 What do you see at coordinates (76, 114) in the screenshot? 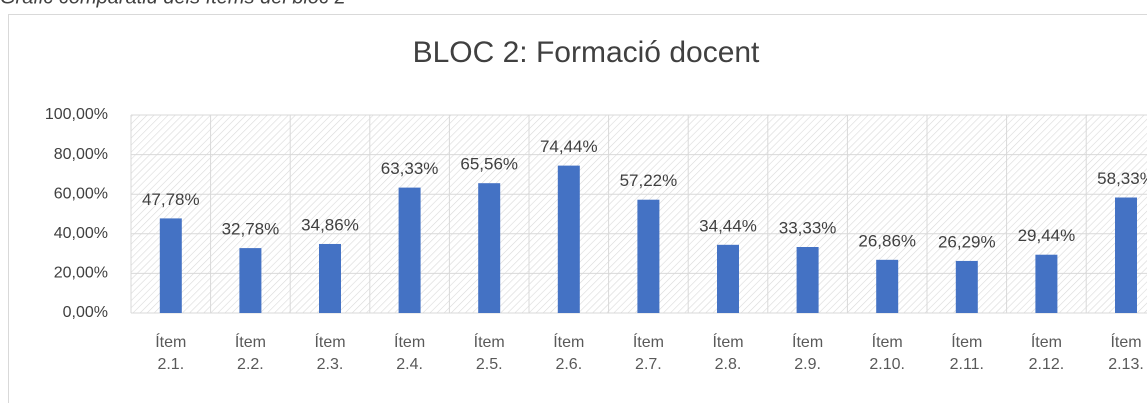
I see `y-tick-label: 100,00%` at bounding box center [76, 114].